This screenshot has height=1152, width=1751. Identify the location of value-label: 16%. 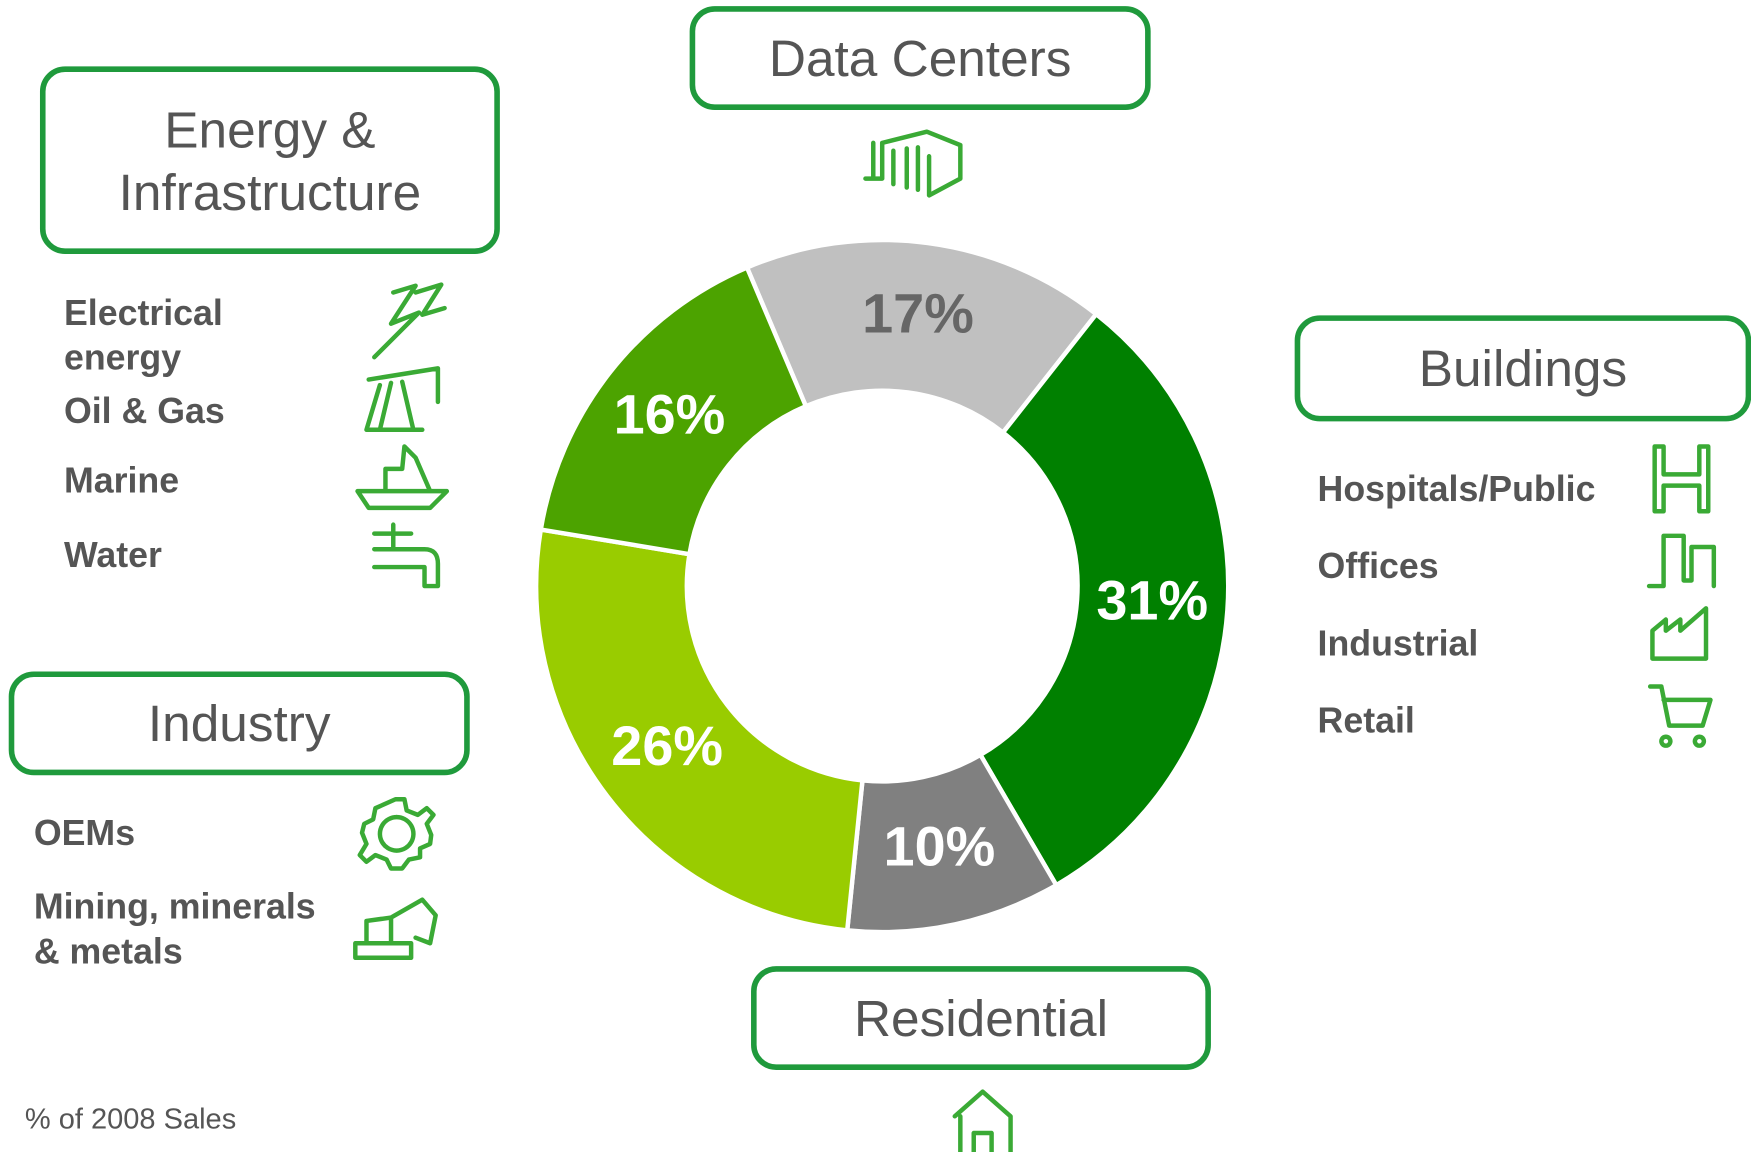
(670, 413).